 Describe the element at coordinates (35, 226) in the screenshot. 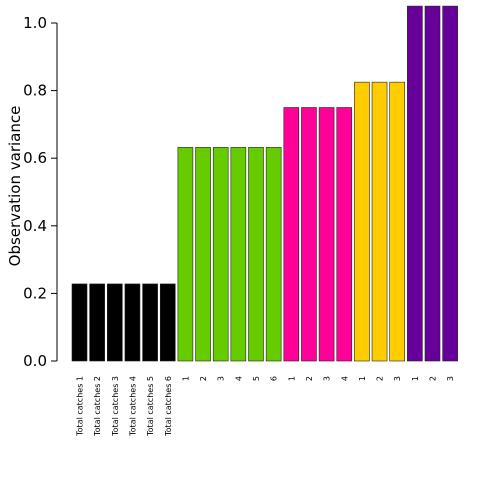

I see `y-tick-label: 0.4` at that location.